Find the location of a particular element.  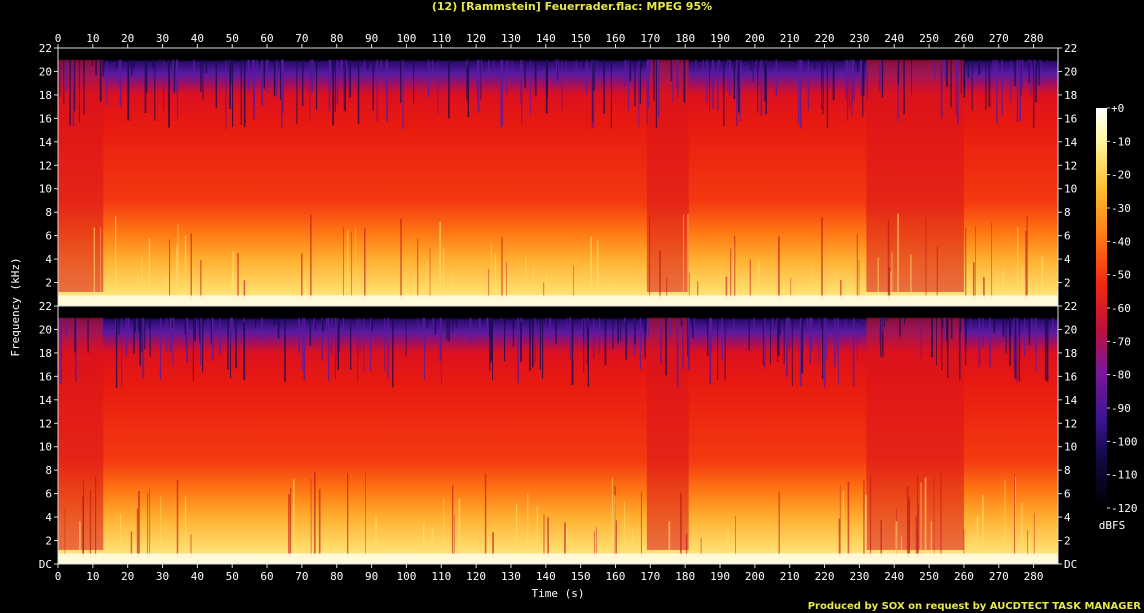

colorbar-tick-label: -120 is located at coordinates (1124, 508).